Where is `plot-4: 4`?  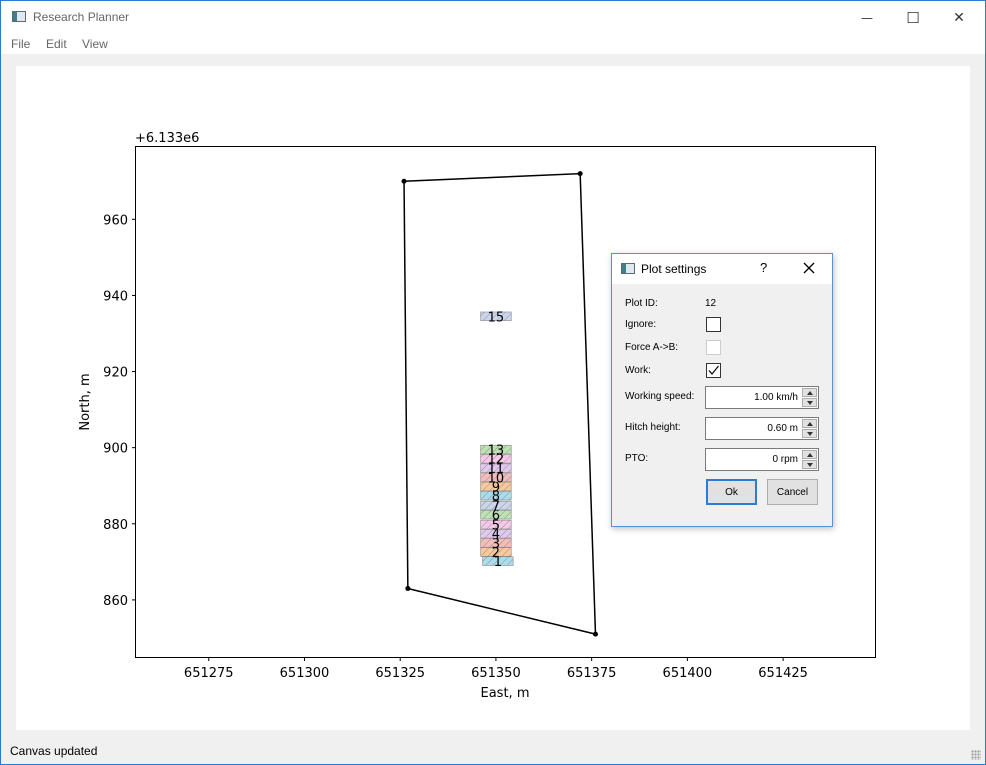
plot-4: 4 is located at coordinates (496, 535).